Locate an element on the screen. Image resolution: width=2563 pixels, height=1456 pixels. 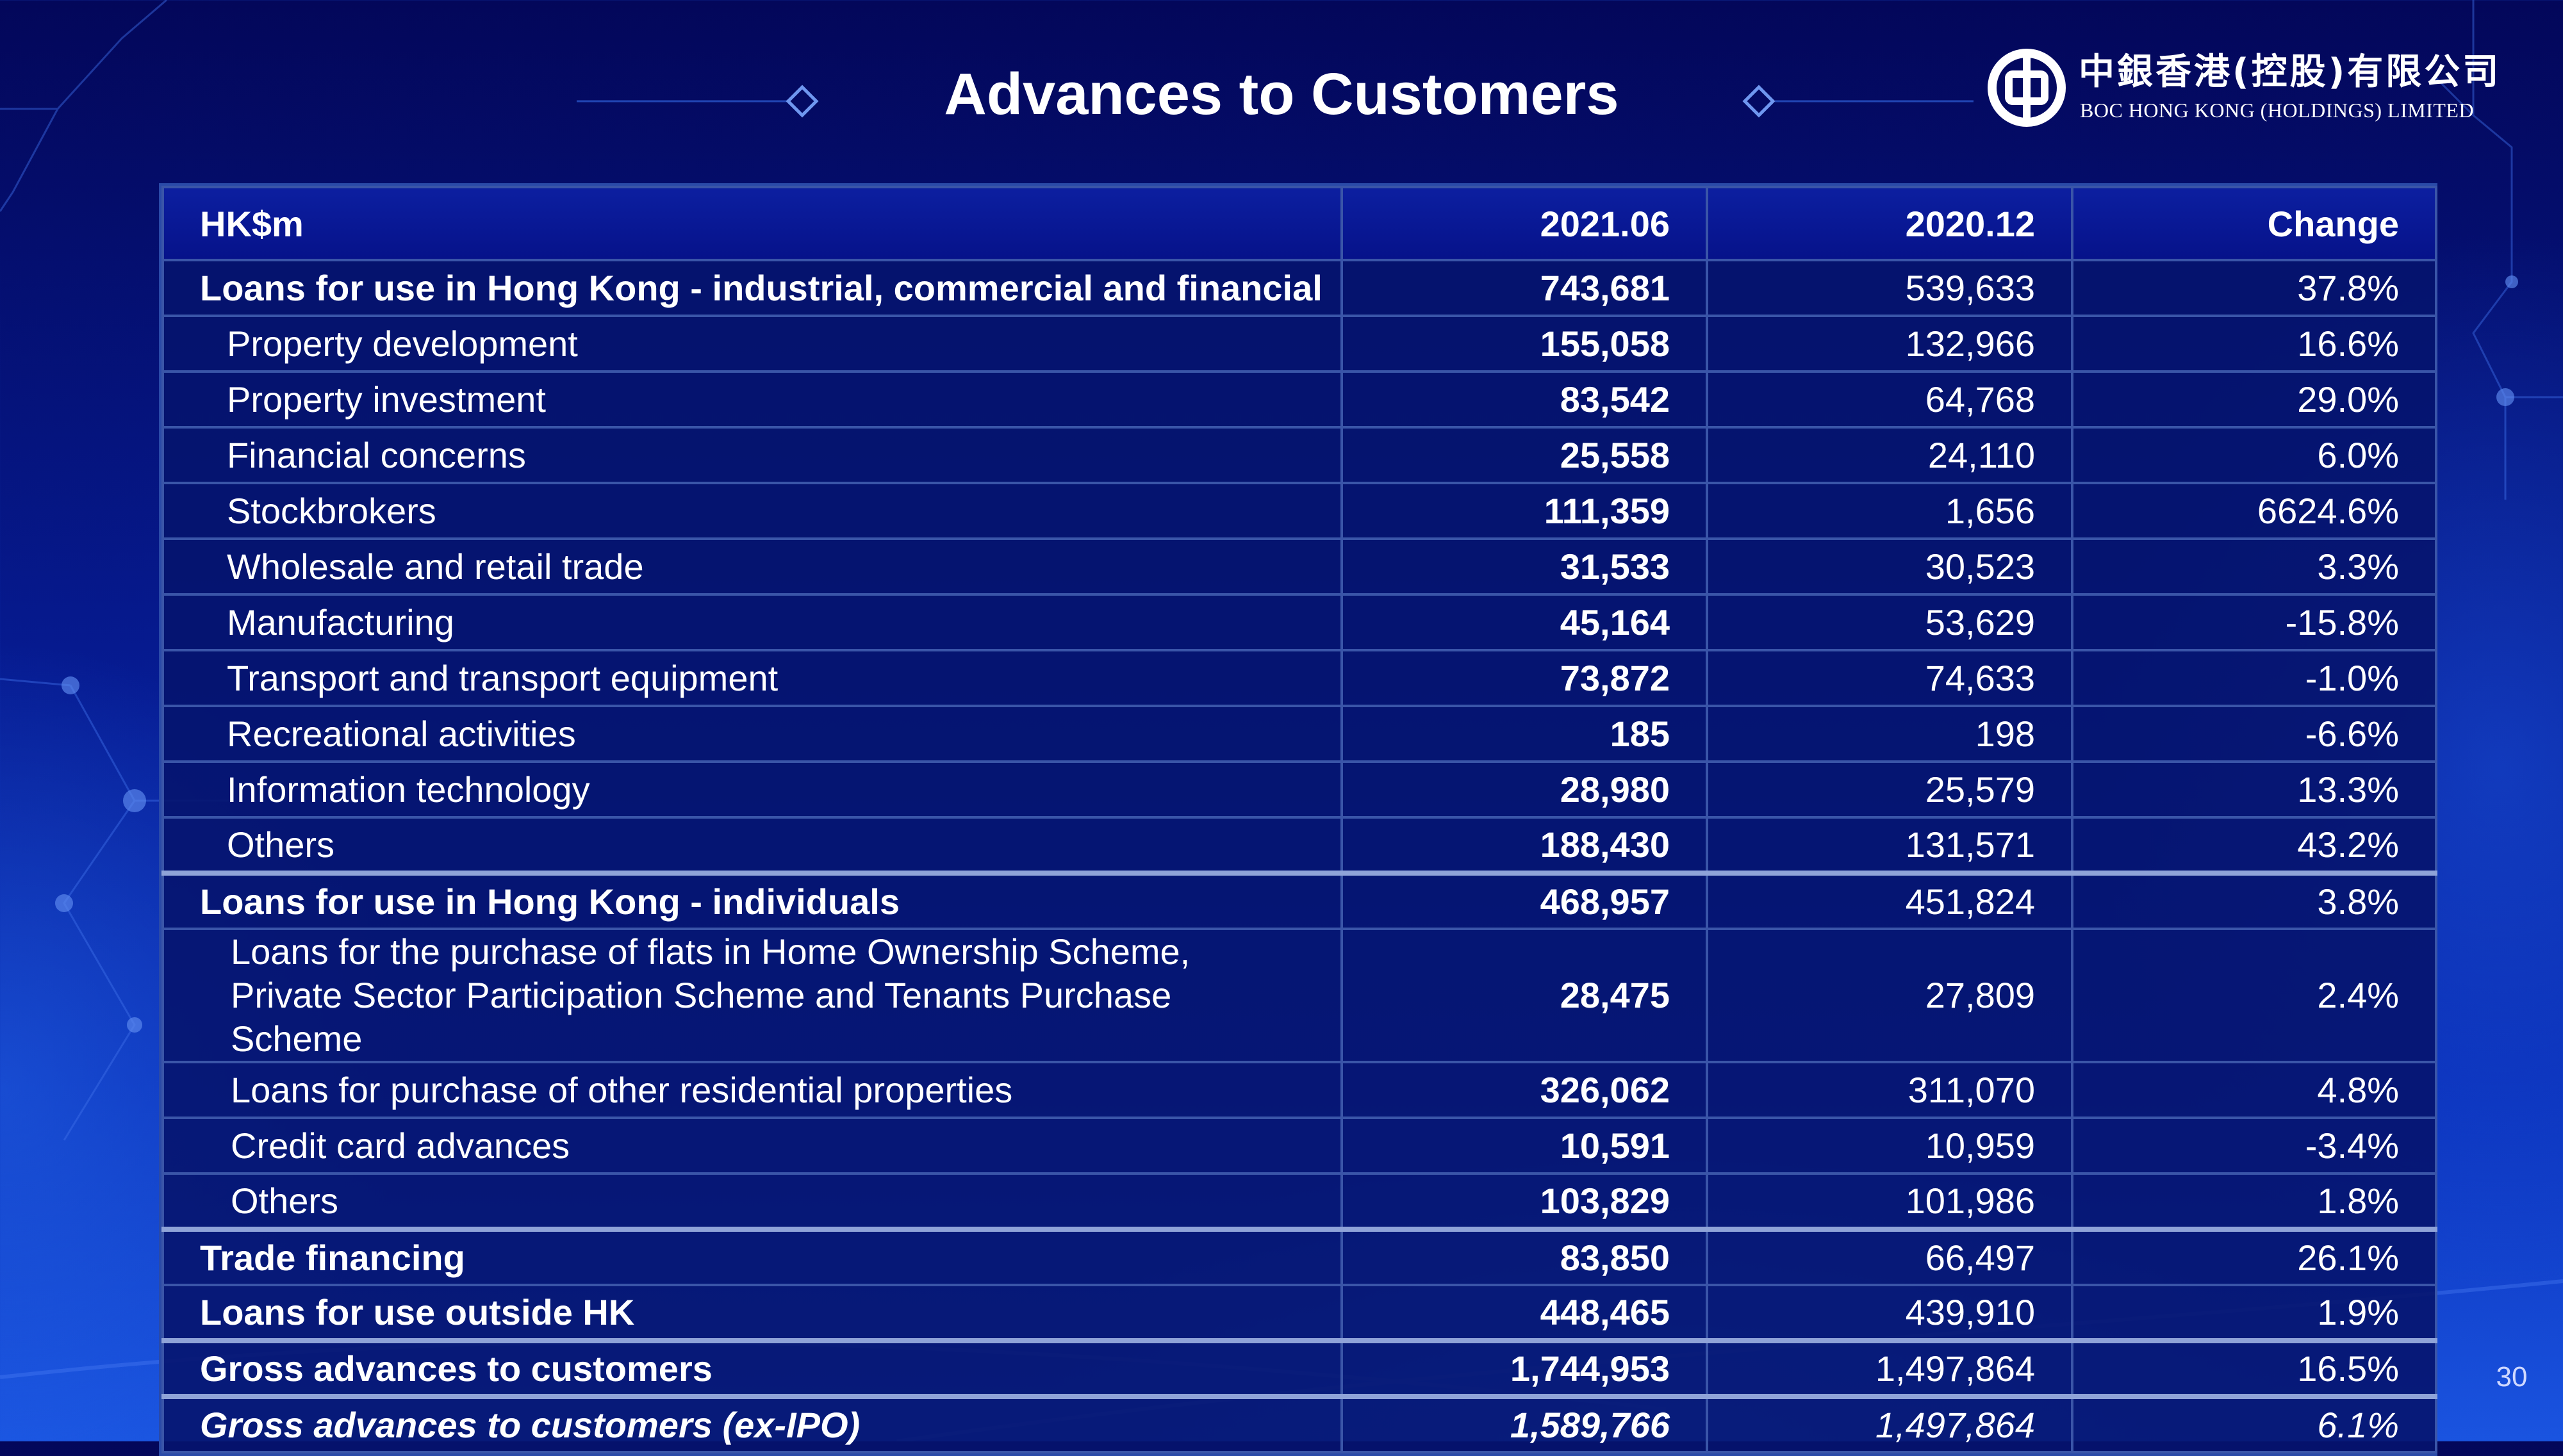
table-row: Trade financing 83,850 66,497 26.1% is located at coordinates (1299, 1256).